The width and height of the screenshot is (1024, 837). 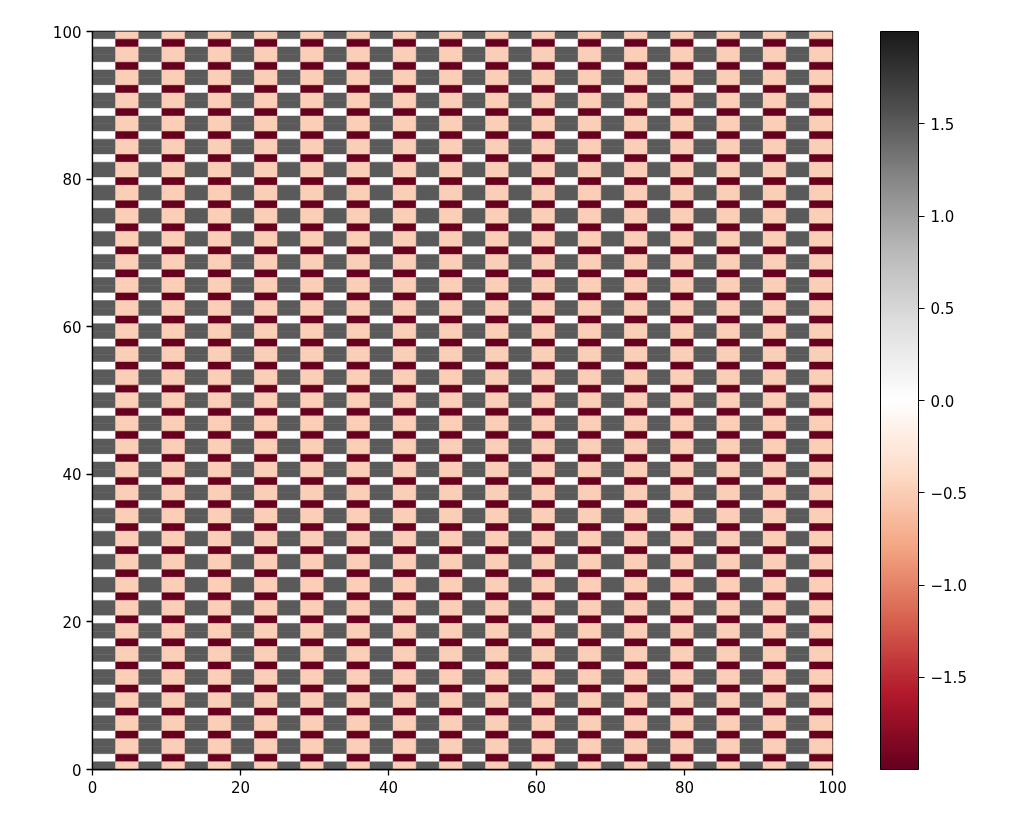 I want to click on x-tick-label: 0, so click(x=92, y=787).